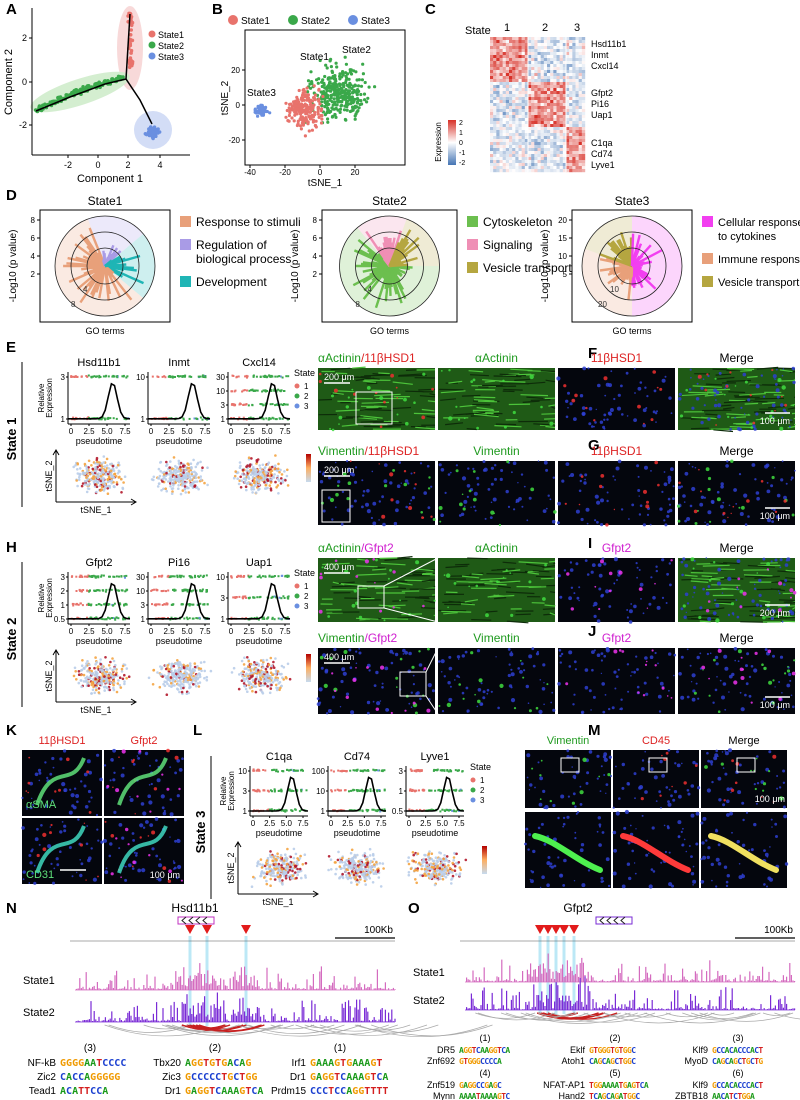 The height and width of the screenshot is (1100, 800). What do you see at coordinates (99, 401) in the screenshot?
I see `trend-curve` at bounding box center [99, 401].